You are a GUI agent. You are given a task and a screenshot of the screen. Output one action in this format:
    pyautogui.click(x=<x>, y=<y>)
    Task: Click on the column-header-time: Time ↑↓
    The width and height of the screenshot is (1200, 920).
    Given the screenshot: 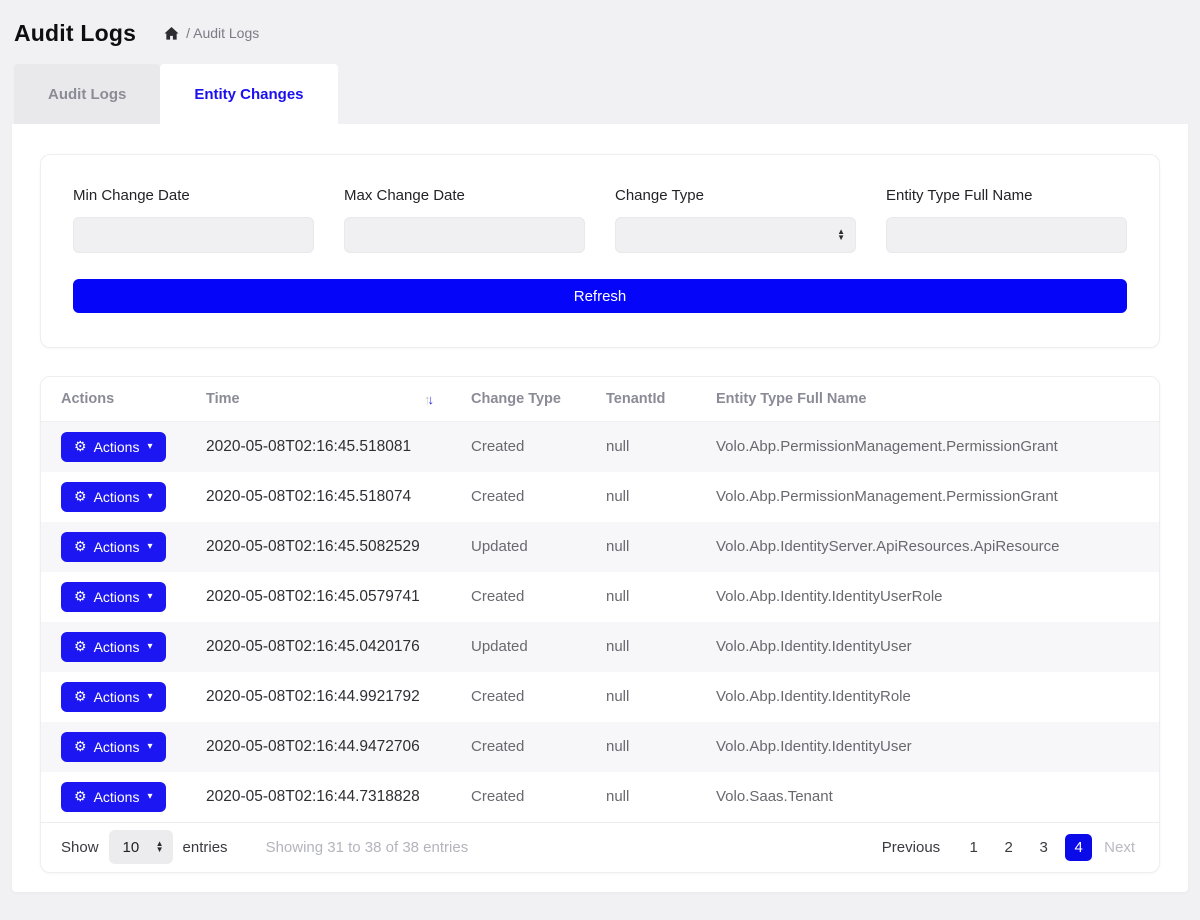 What is the action you would take?
    pyautogui.click(x=318, y=399)
    